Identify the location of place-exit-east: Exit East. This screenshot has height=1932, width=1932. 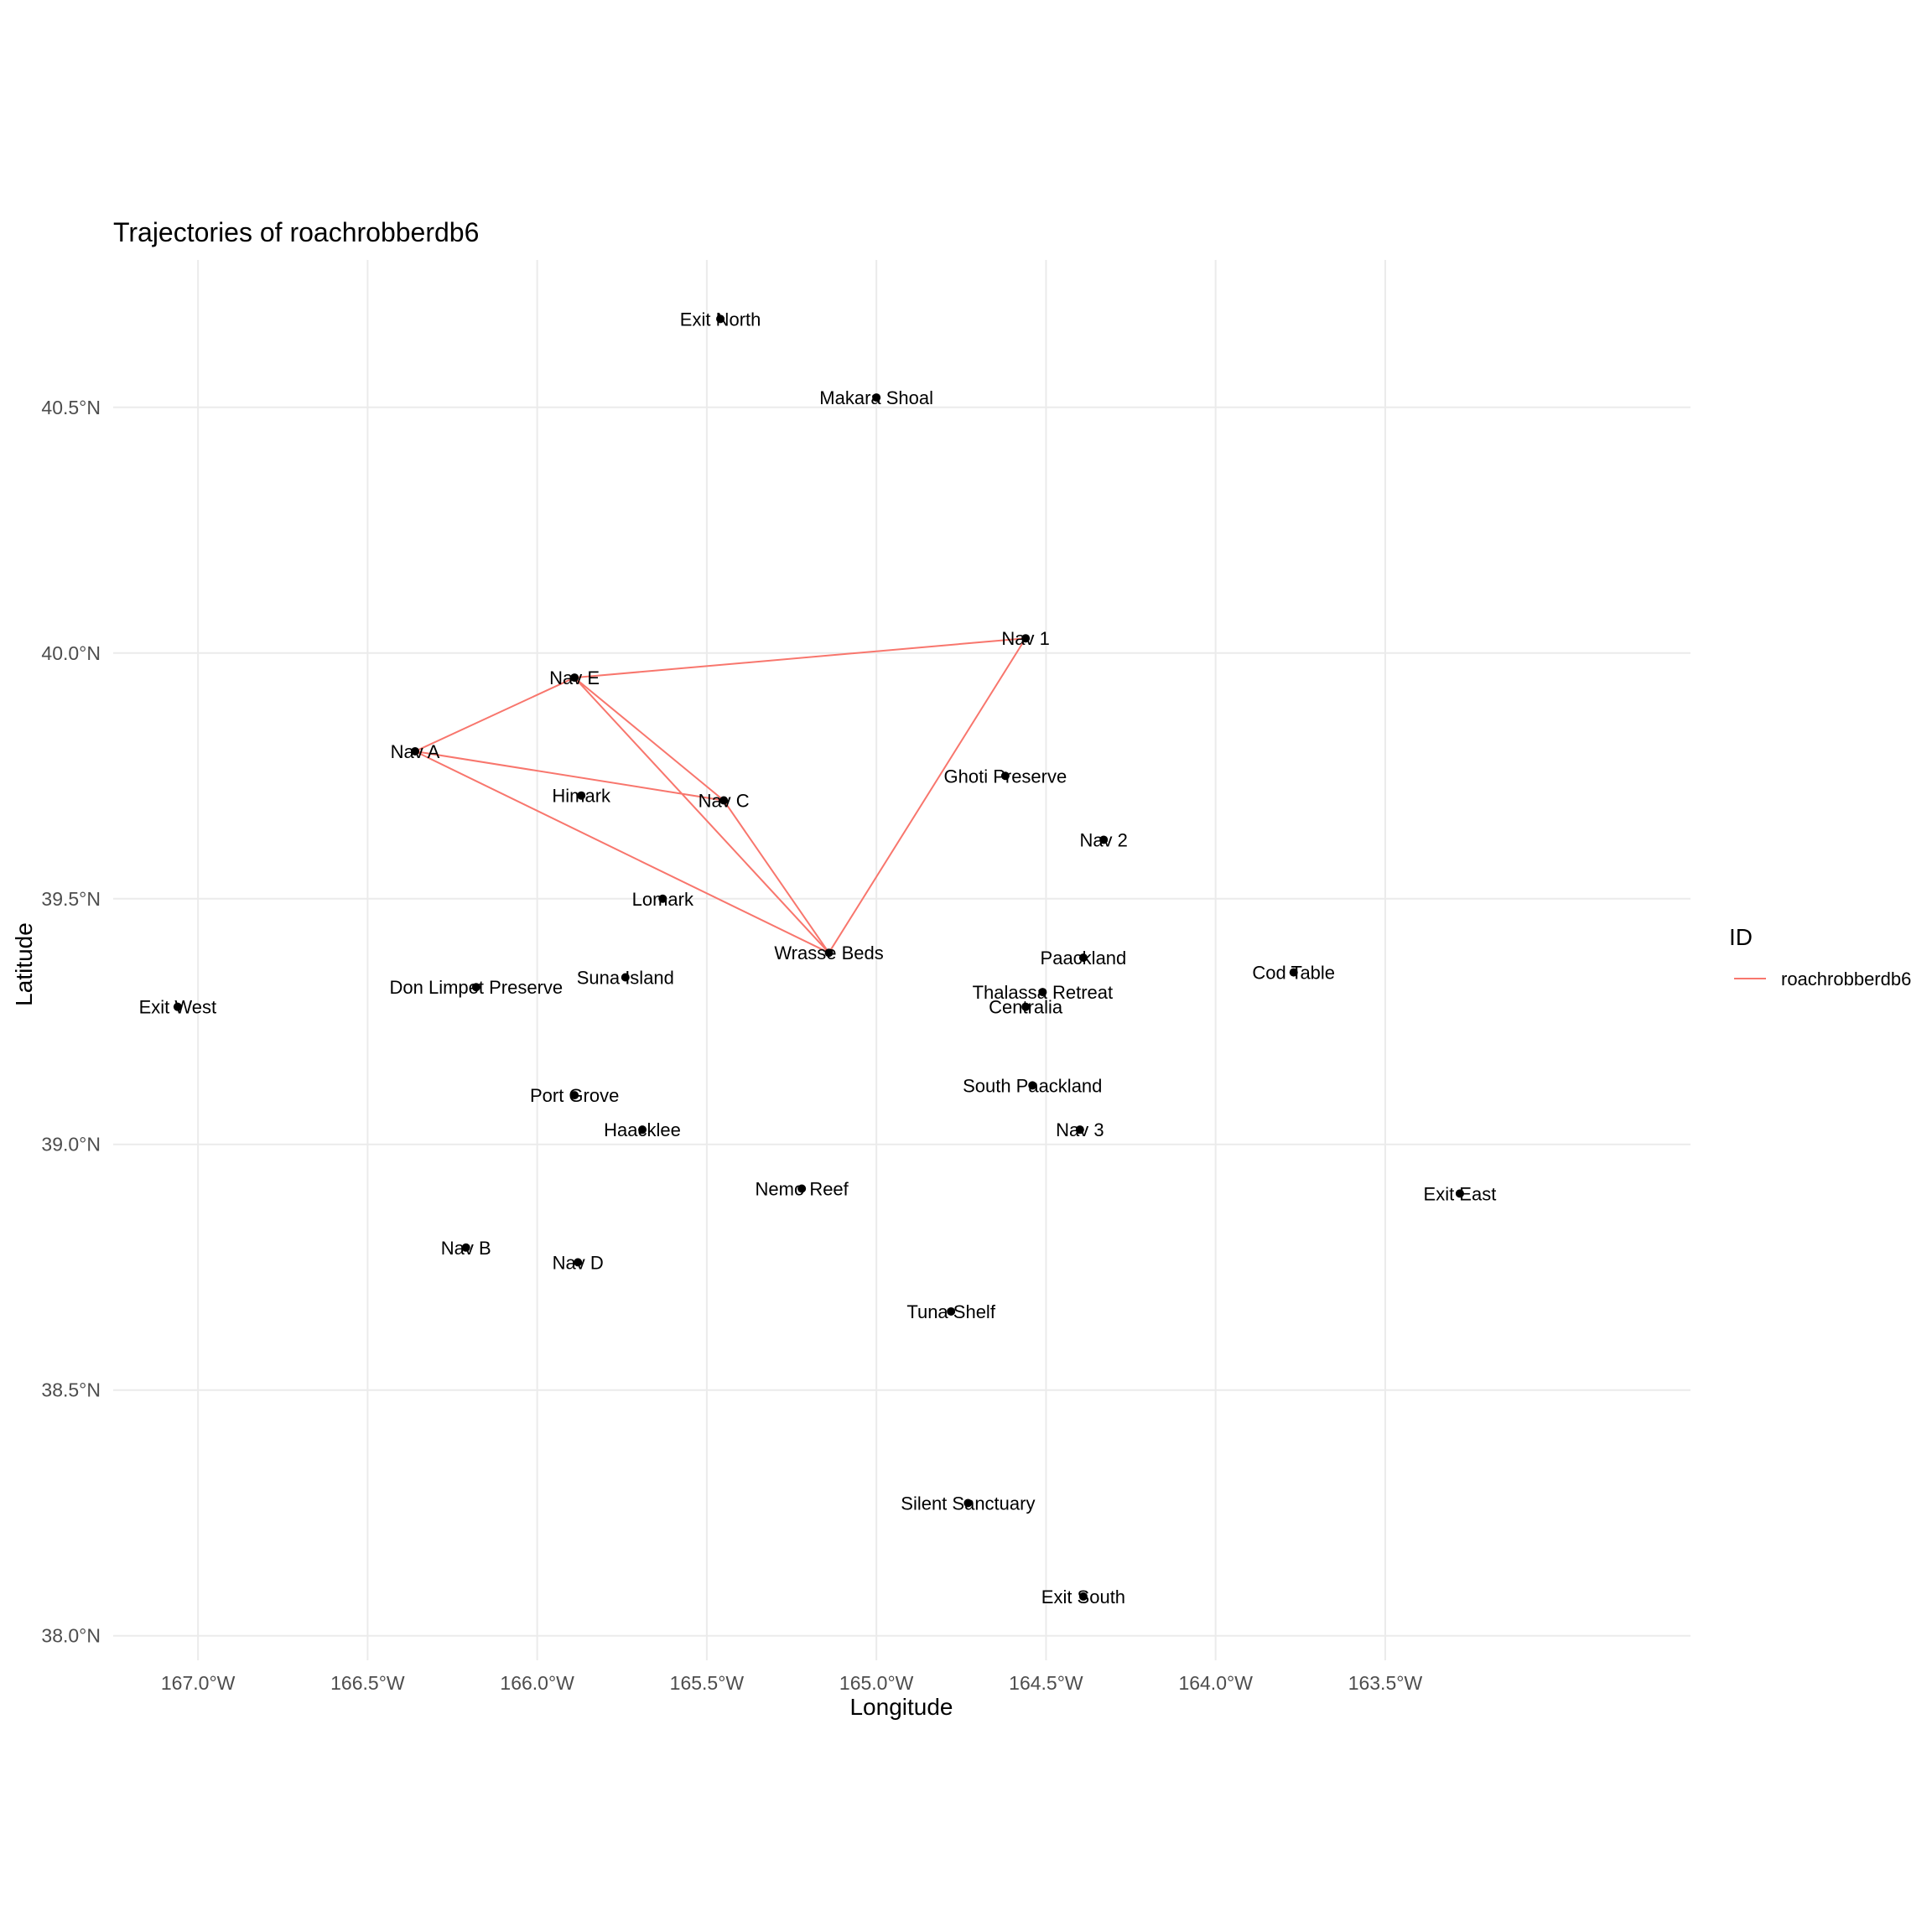
(1460, 1193).